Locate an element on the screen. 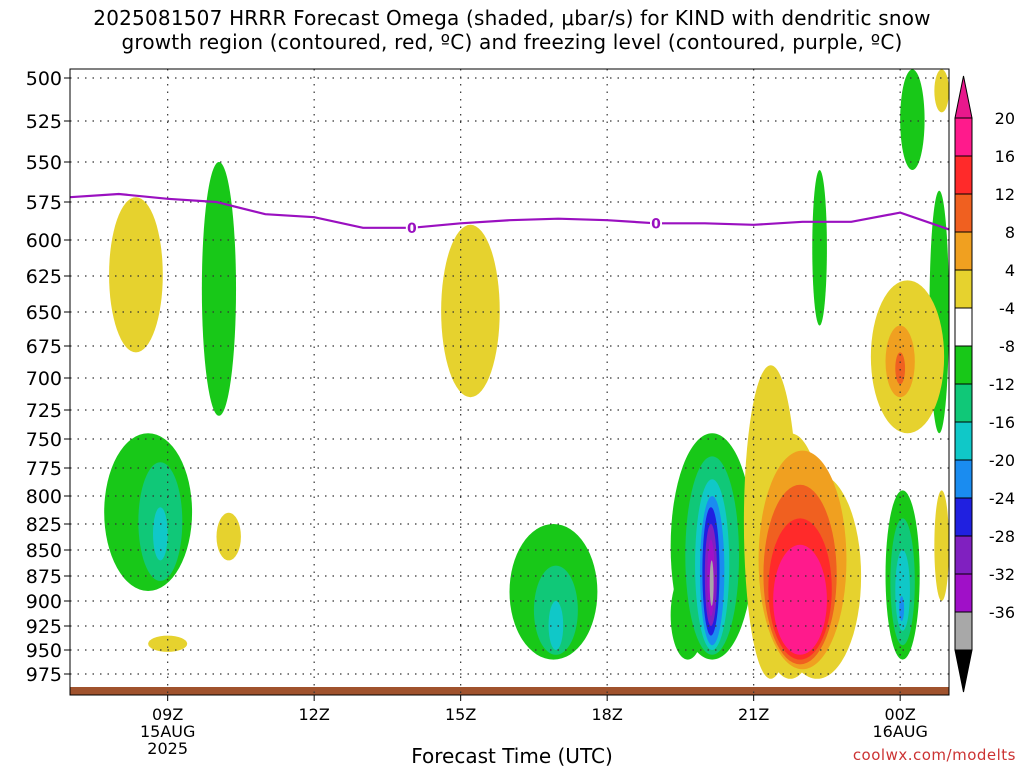 This screenshot has height=768, width=1024. x-tick-label-00Z-1: 16AUG is located at coordinates (899, 731).